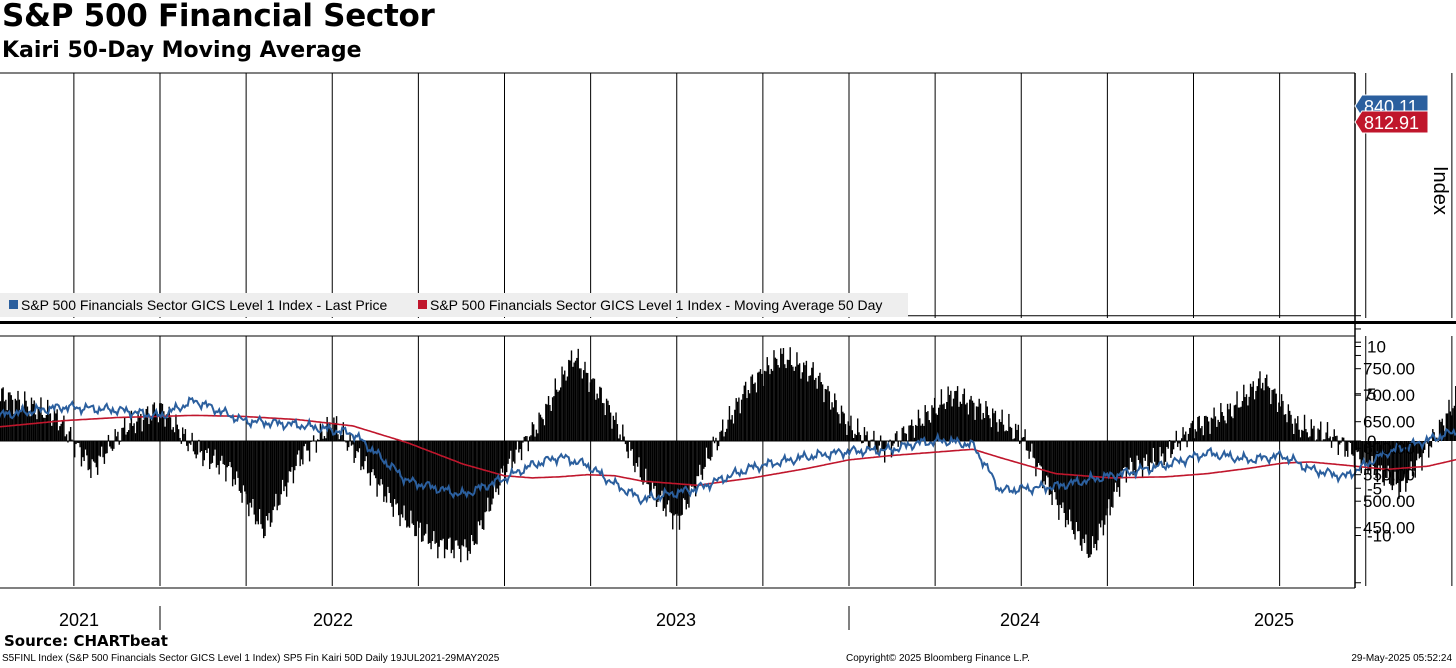 This screenshot has width=1456, height=668. I want to click on kairi-ytick-label--5: -5, so click(1374, 488).